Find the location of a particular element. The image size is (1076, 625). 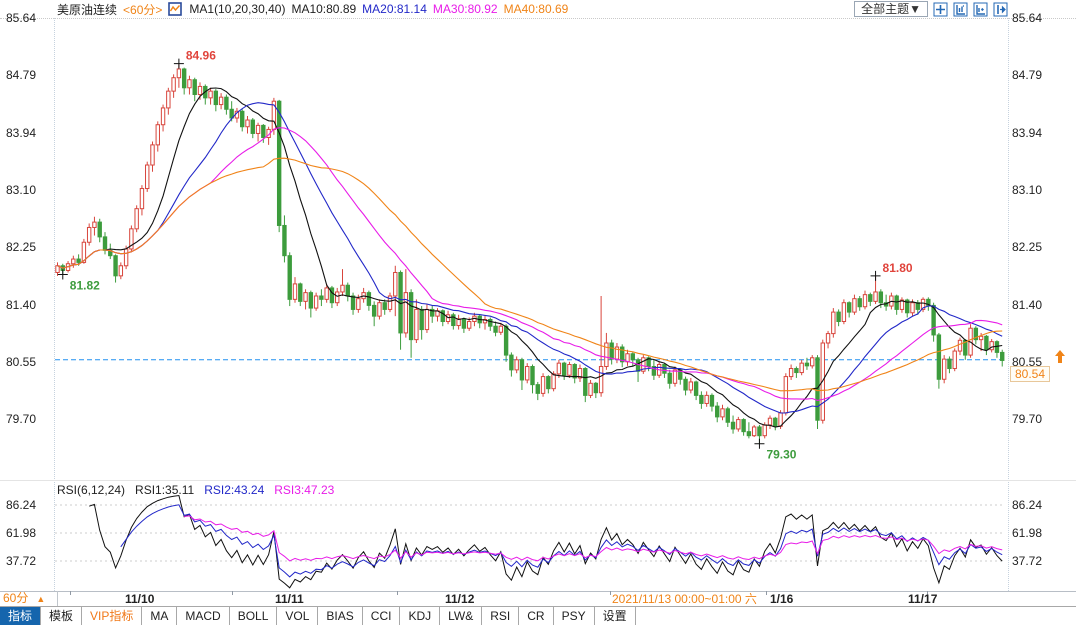

timeframe-corner: 60分 ▲ is located at coordinates (29, 598).